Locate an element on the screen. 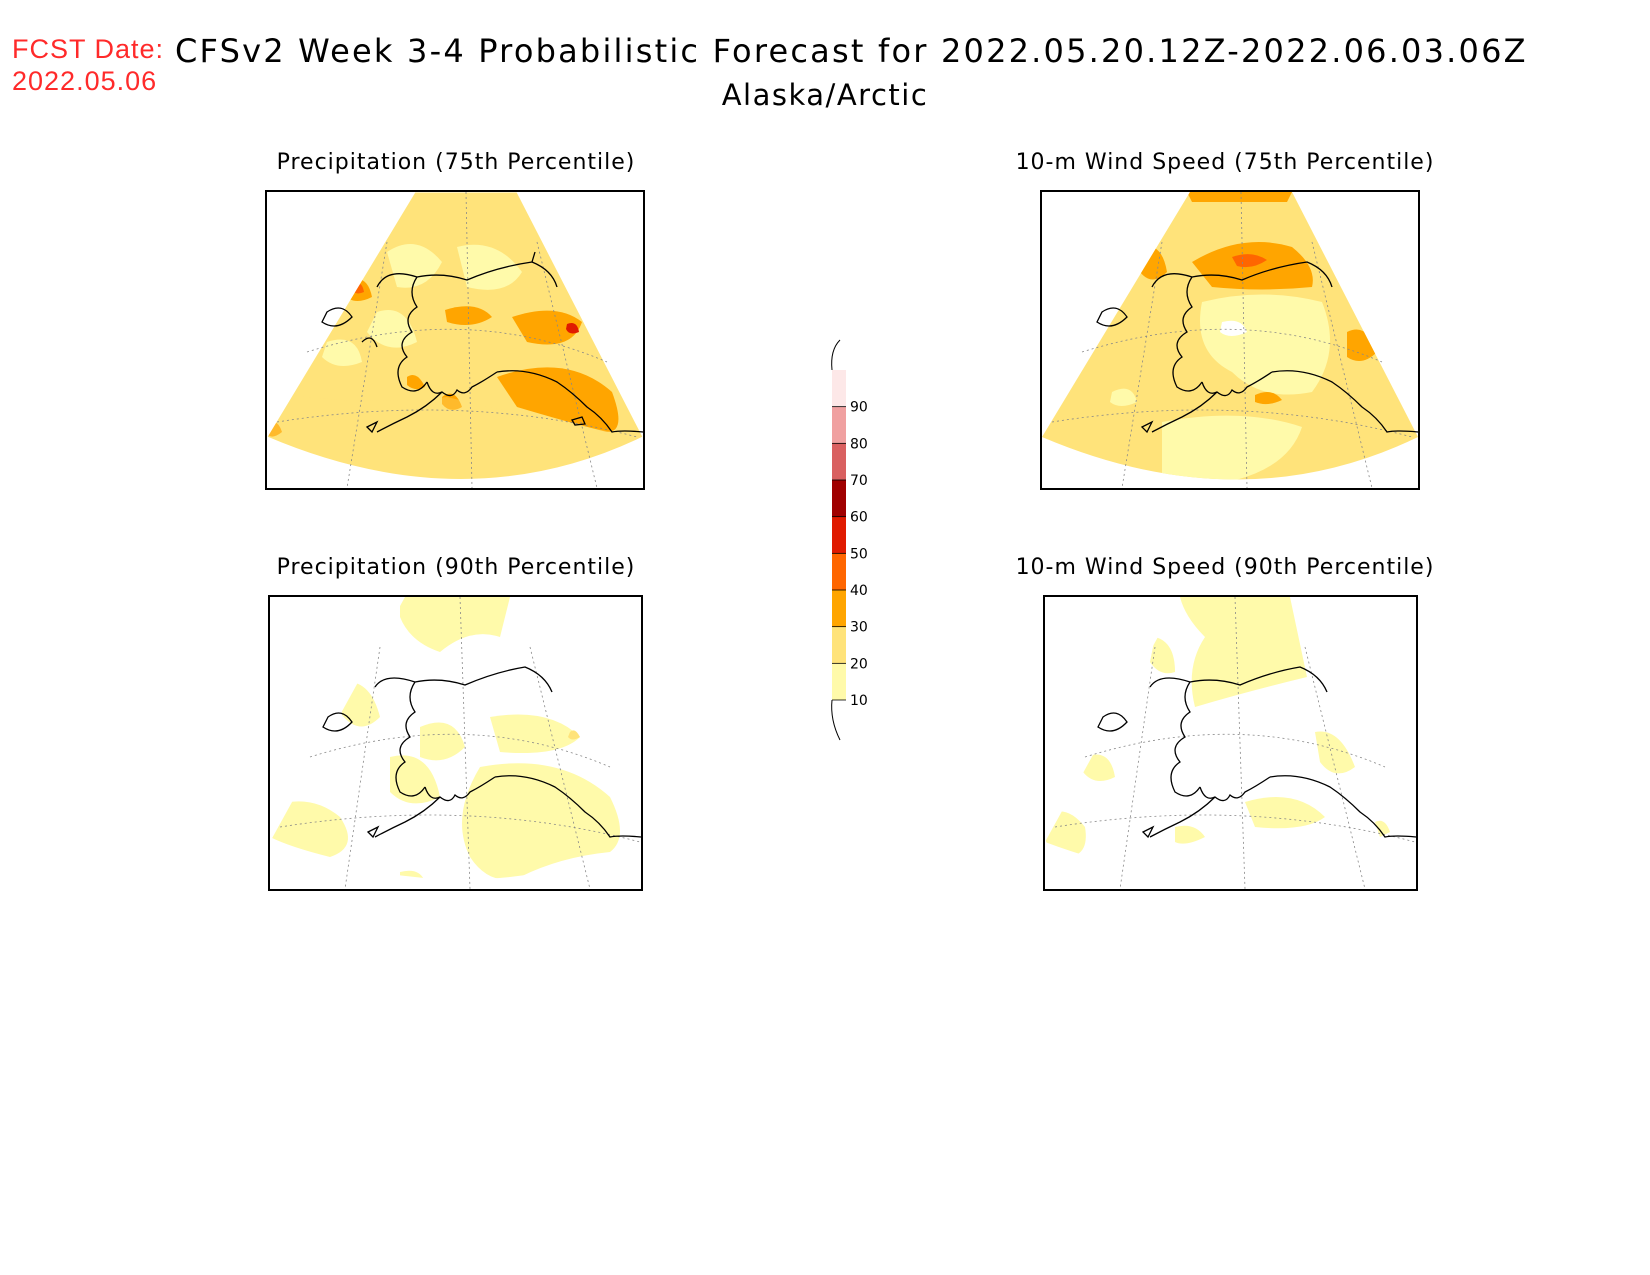 The height and width of the screenshot is (1275, 1650). graticule is located at coordinates (457, 340).